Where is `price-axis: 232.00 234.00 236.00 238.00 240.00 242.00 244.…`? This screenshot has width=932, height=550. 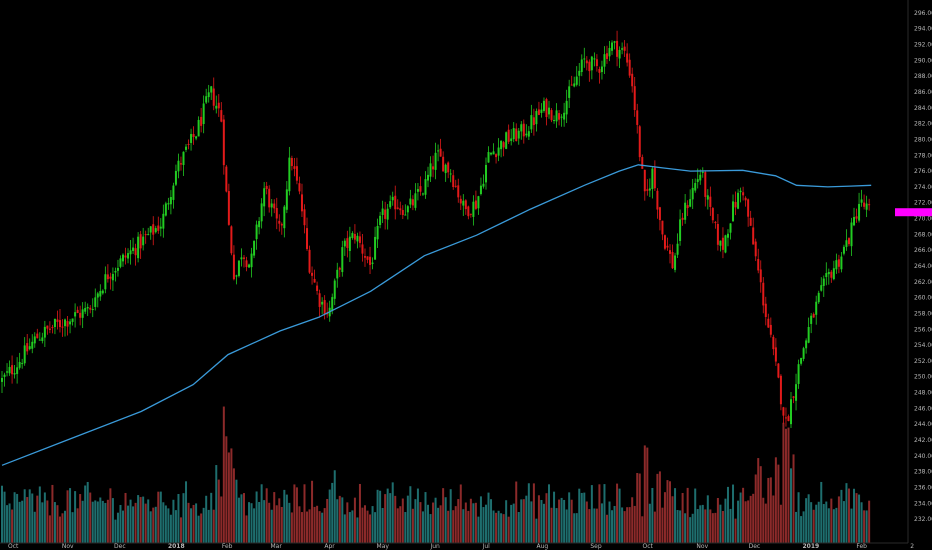
price-axis: 232.00 234.00 236.00 238.00 240.00 242.00 244.… is located at coordinates (923, 266).